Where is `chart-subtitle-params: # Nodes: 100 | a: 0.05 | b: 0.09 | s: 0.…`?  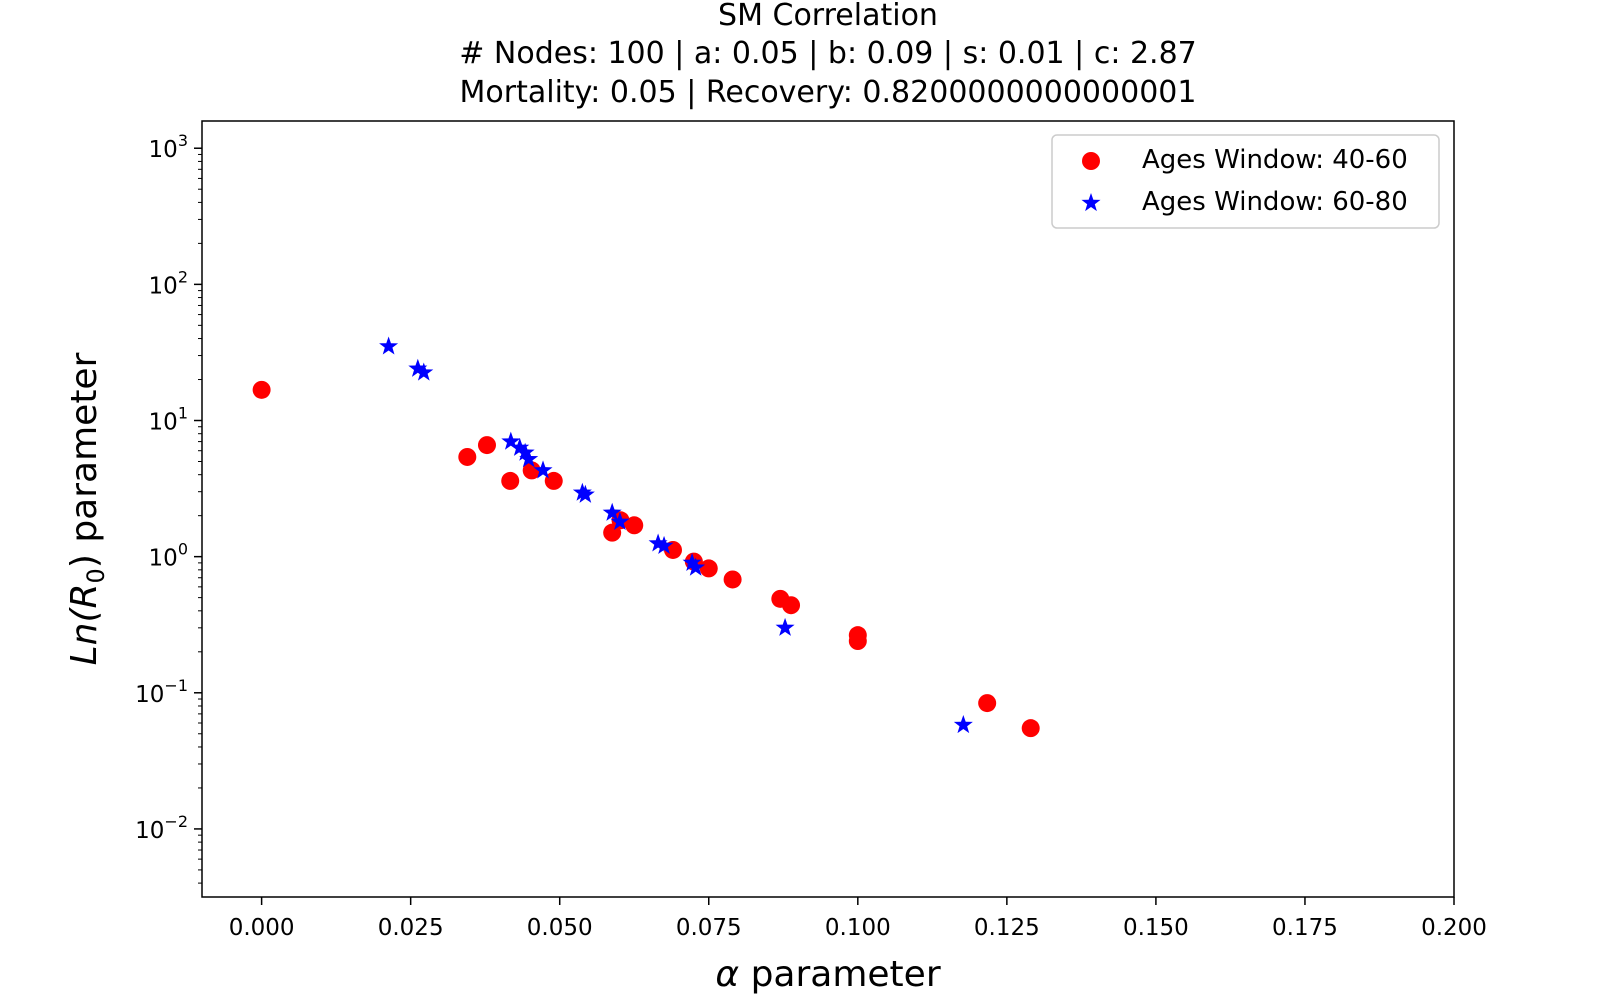
chart-subtitle-params: # Nodes: 100 | a: 0.05 | b: 0.09 | s: 0.… is located at coordinates (828, 53).